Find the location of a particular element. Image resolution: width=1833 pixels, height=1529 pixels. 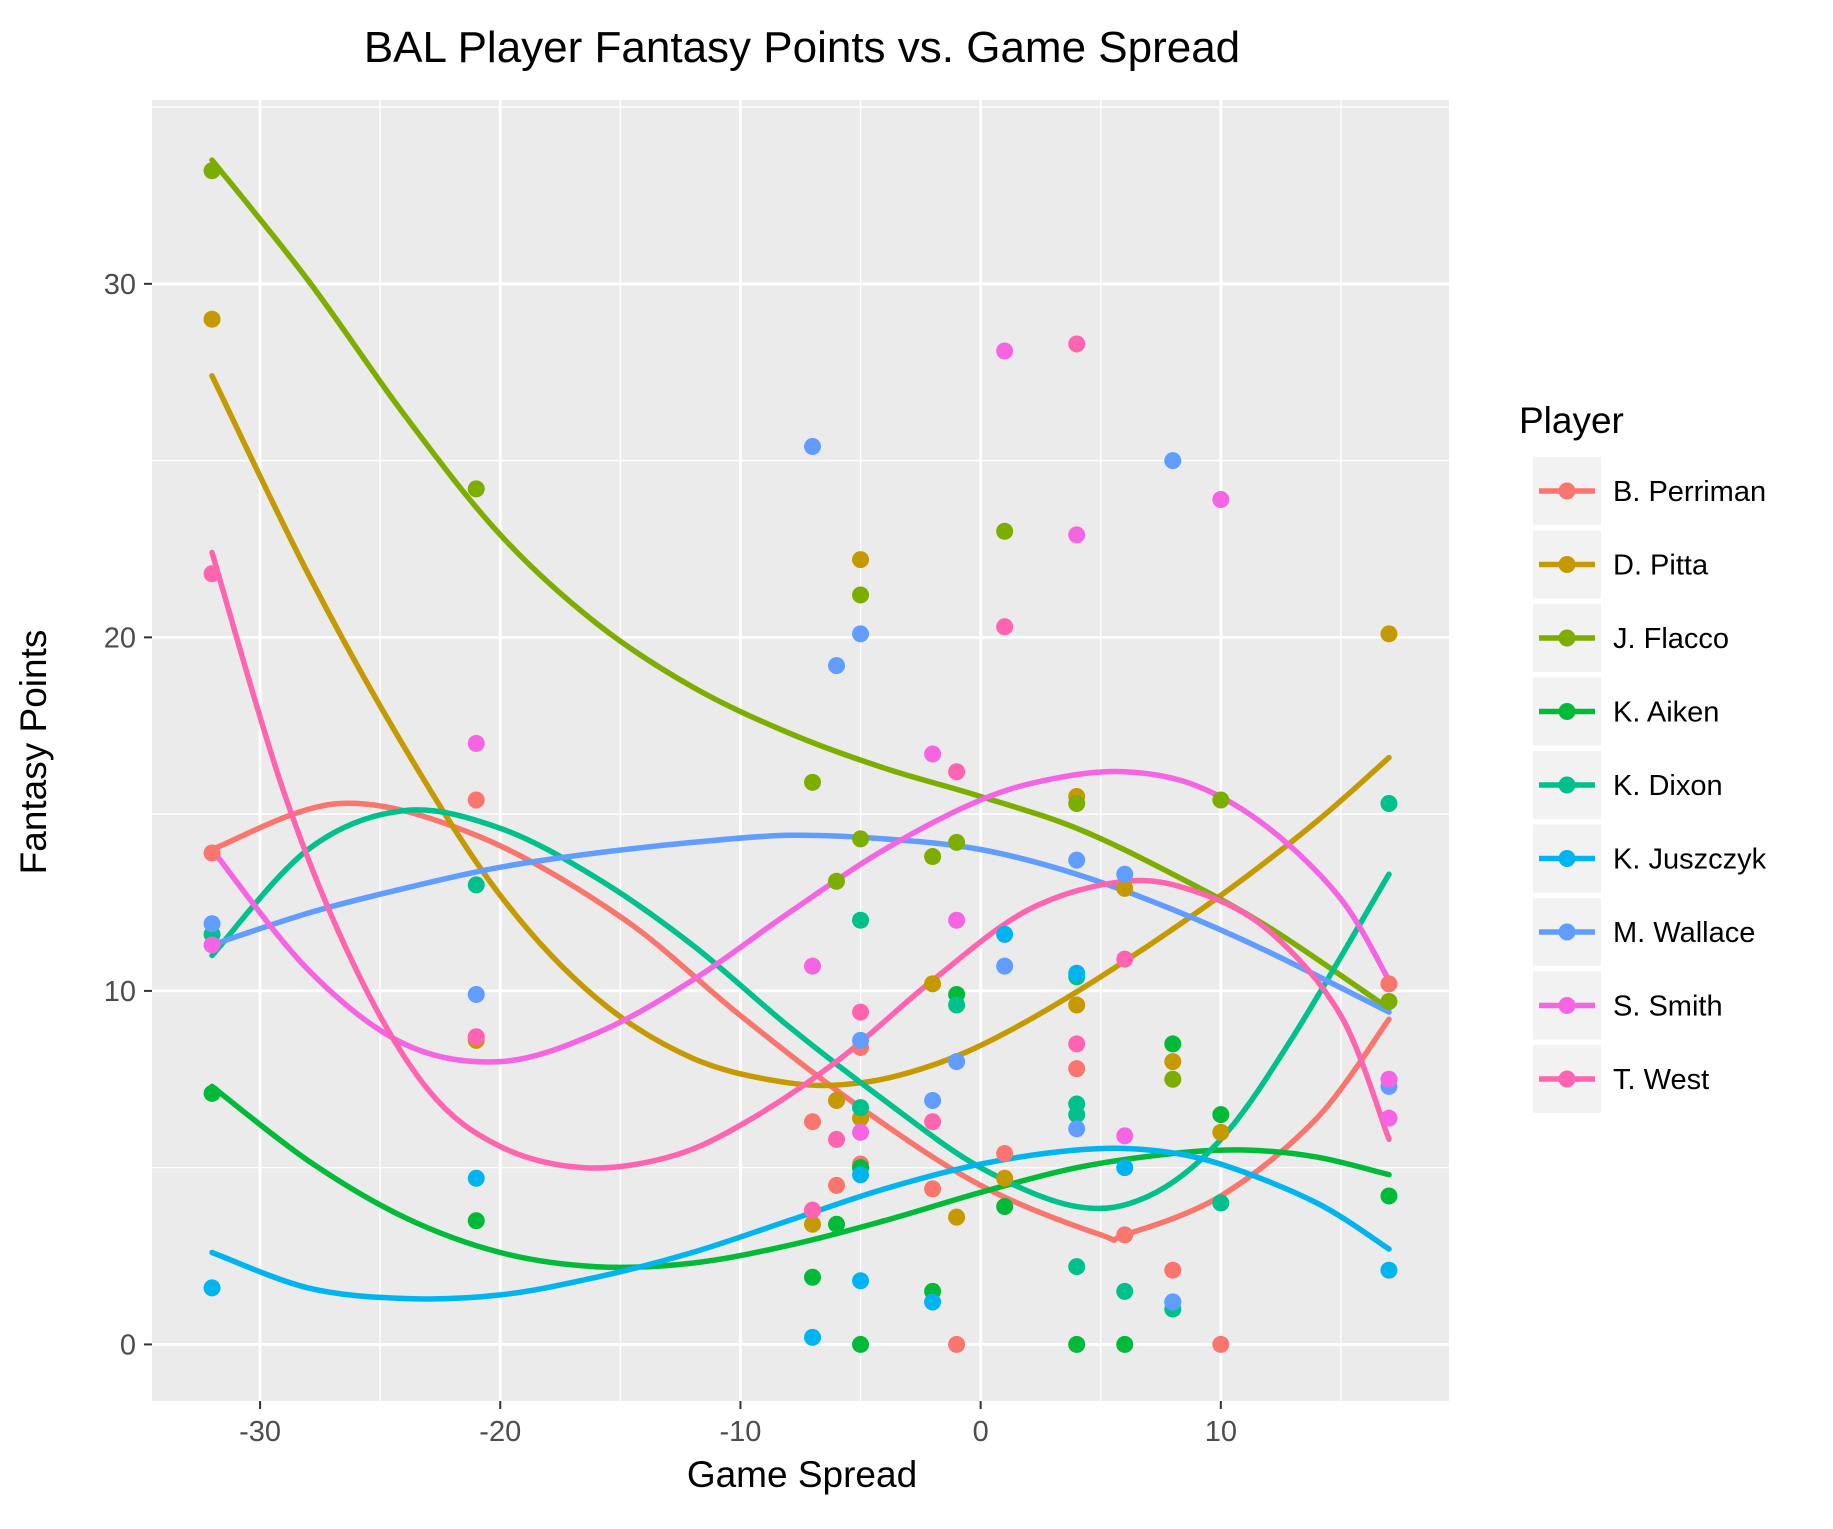

legend-dot-s-smith is located at coordinates (1567, 1005).